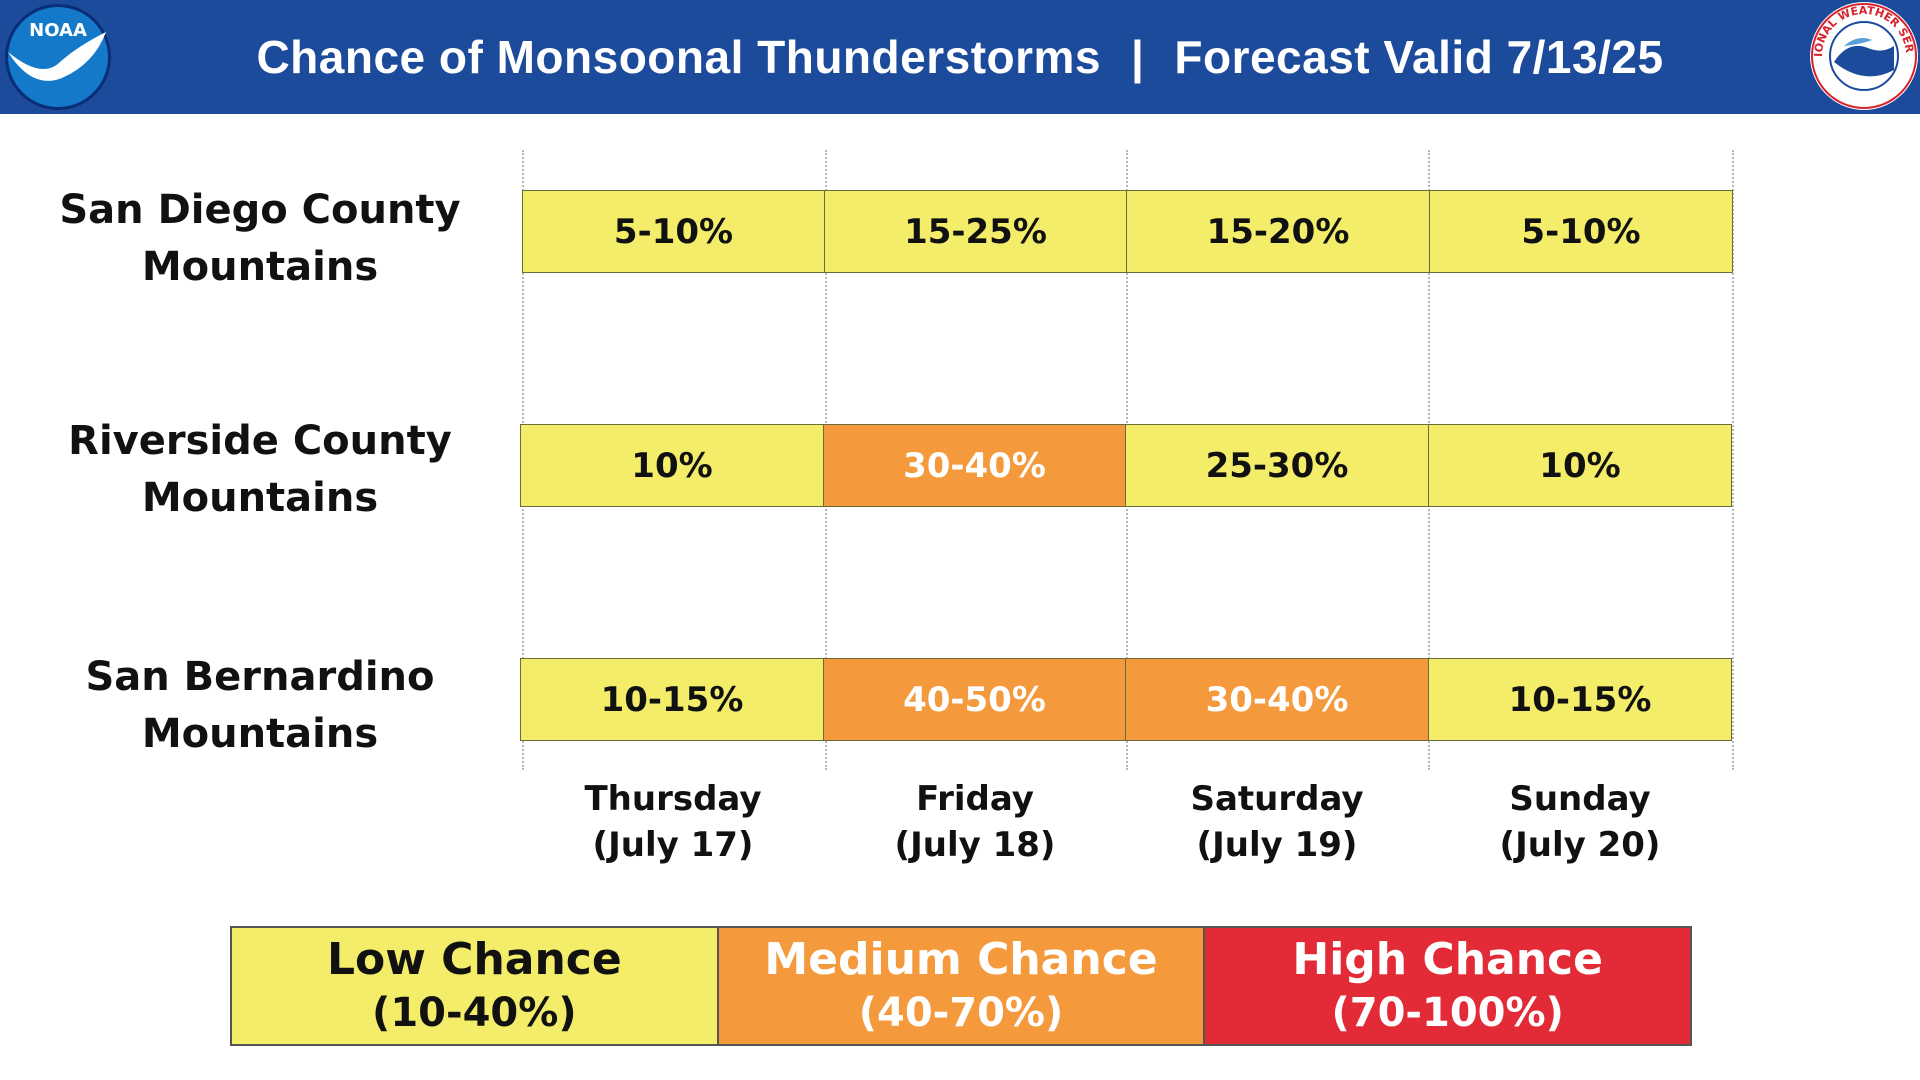 The width and height of the screenshot is (1920, 1080). Describe the element at coordinates (474, 986) in the screenshot. I see `legend-low: Low Chance (10-40%)` at that location.